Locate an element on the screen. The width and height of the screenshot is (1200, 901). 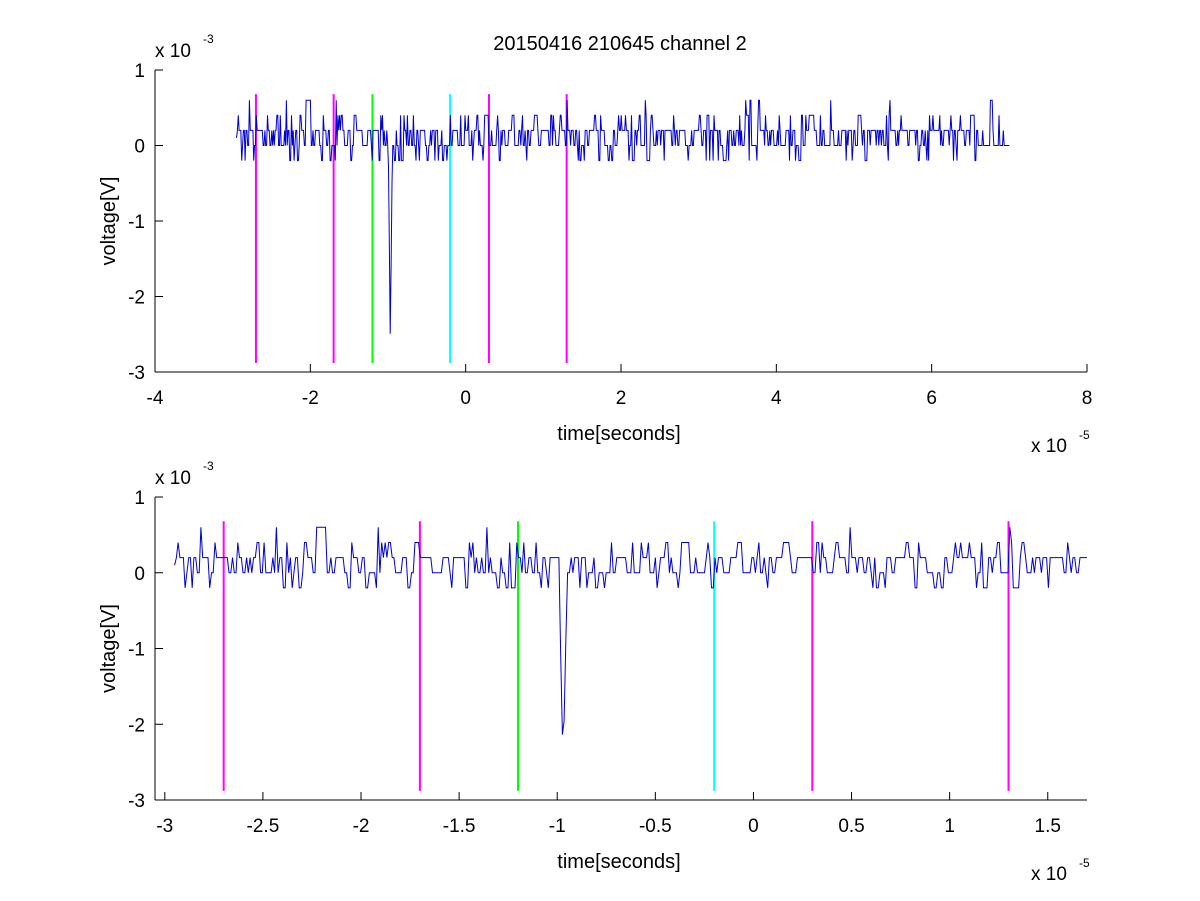
x-tick-label: 6 is located at coordinates (931, 398).